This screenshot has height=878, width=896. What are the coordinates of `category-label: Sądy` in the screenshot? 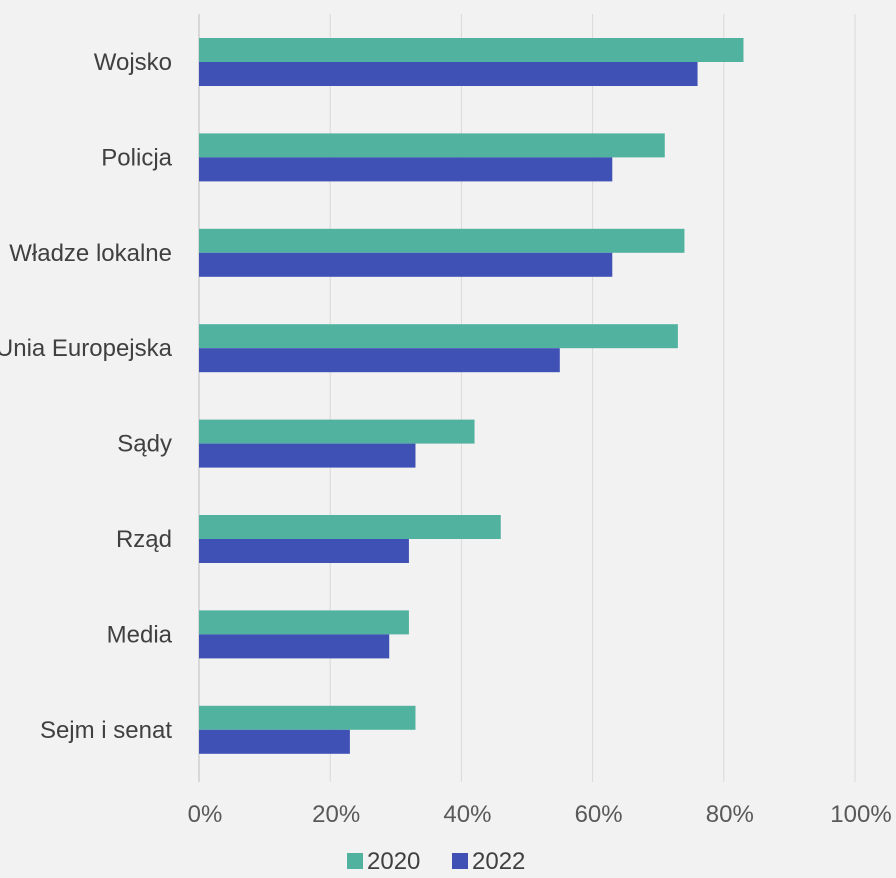 It's located at (144, 444).